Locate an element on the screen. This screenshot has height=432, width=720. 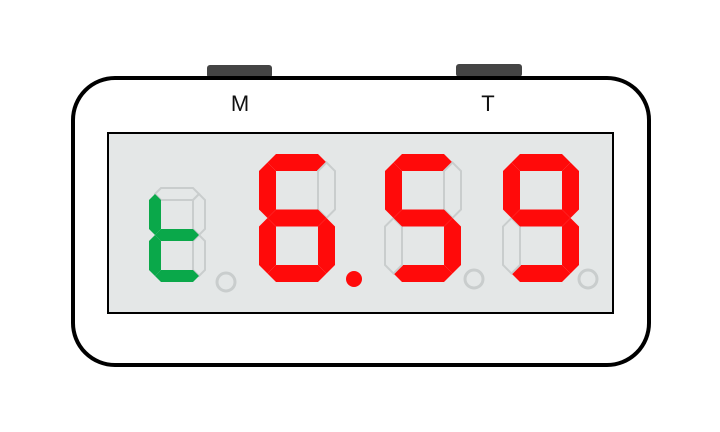
digit-second-decimal-point is located at coordinates (354, 279).